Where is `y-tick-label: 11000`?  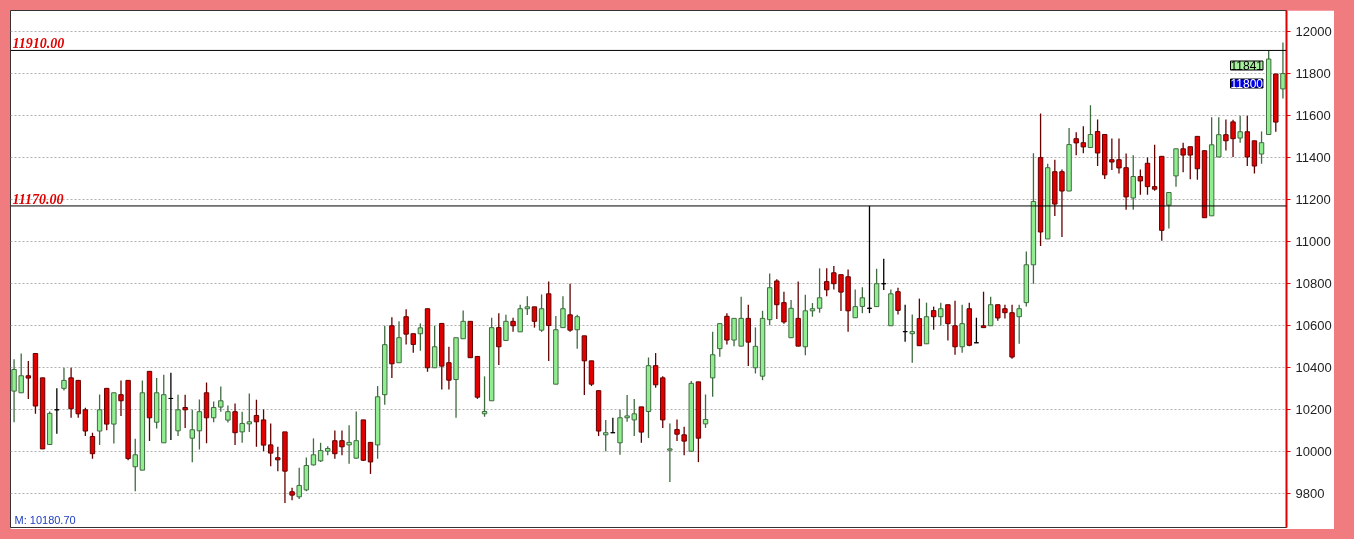
y-tick-label: 11000 is located at coordinates (1313, 242).